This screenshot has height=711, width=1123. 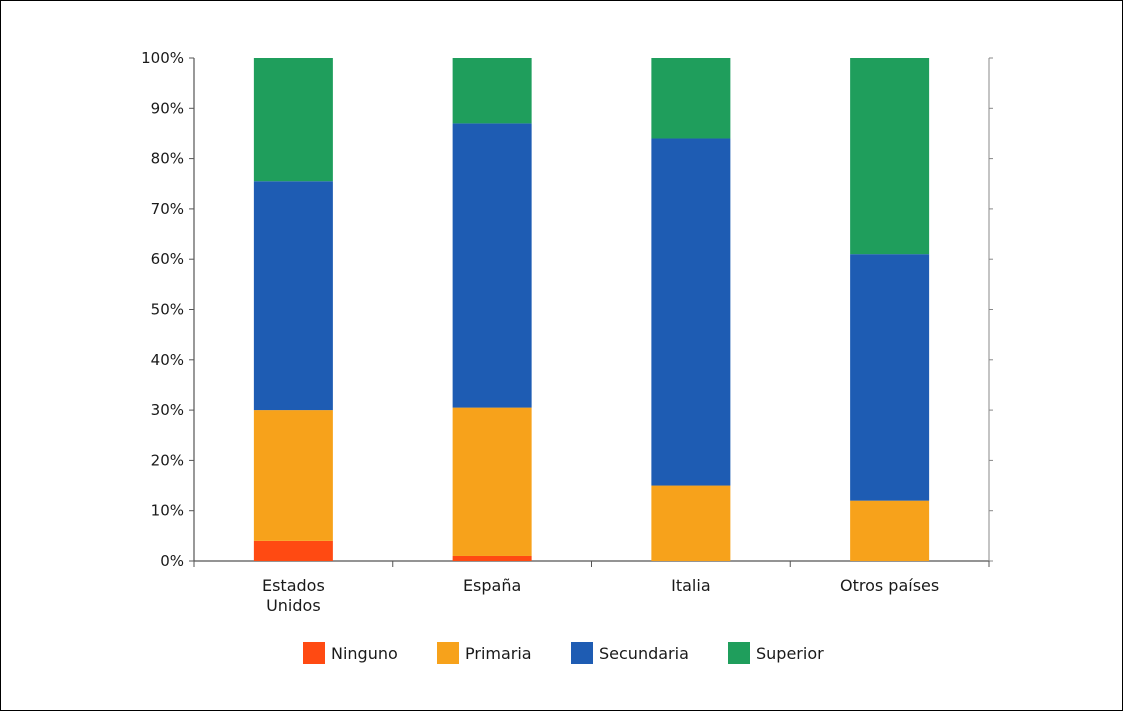 I want to click on legend-item-primaria: Primaria, so click(x=484, y=653).